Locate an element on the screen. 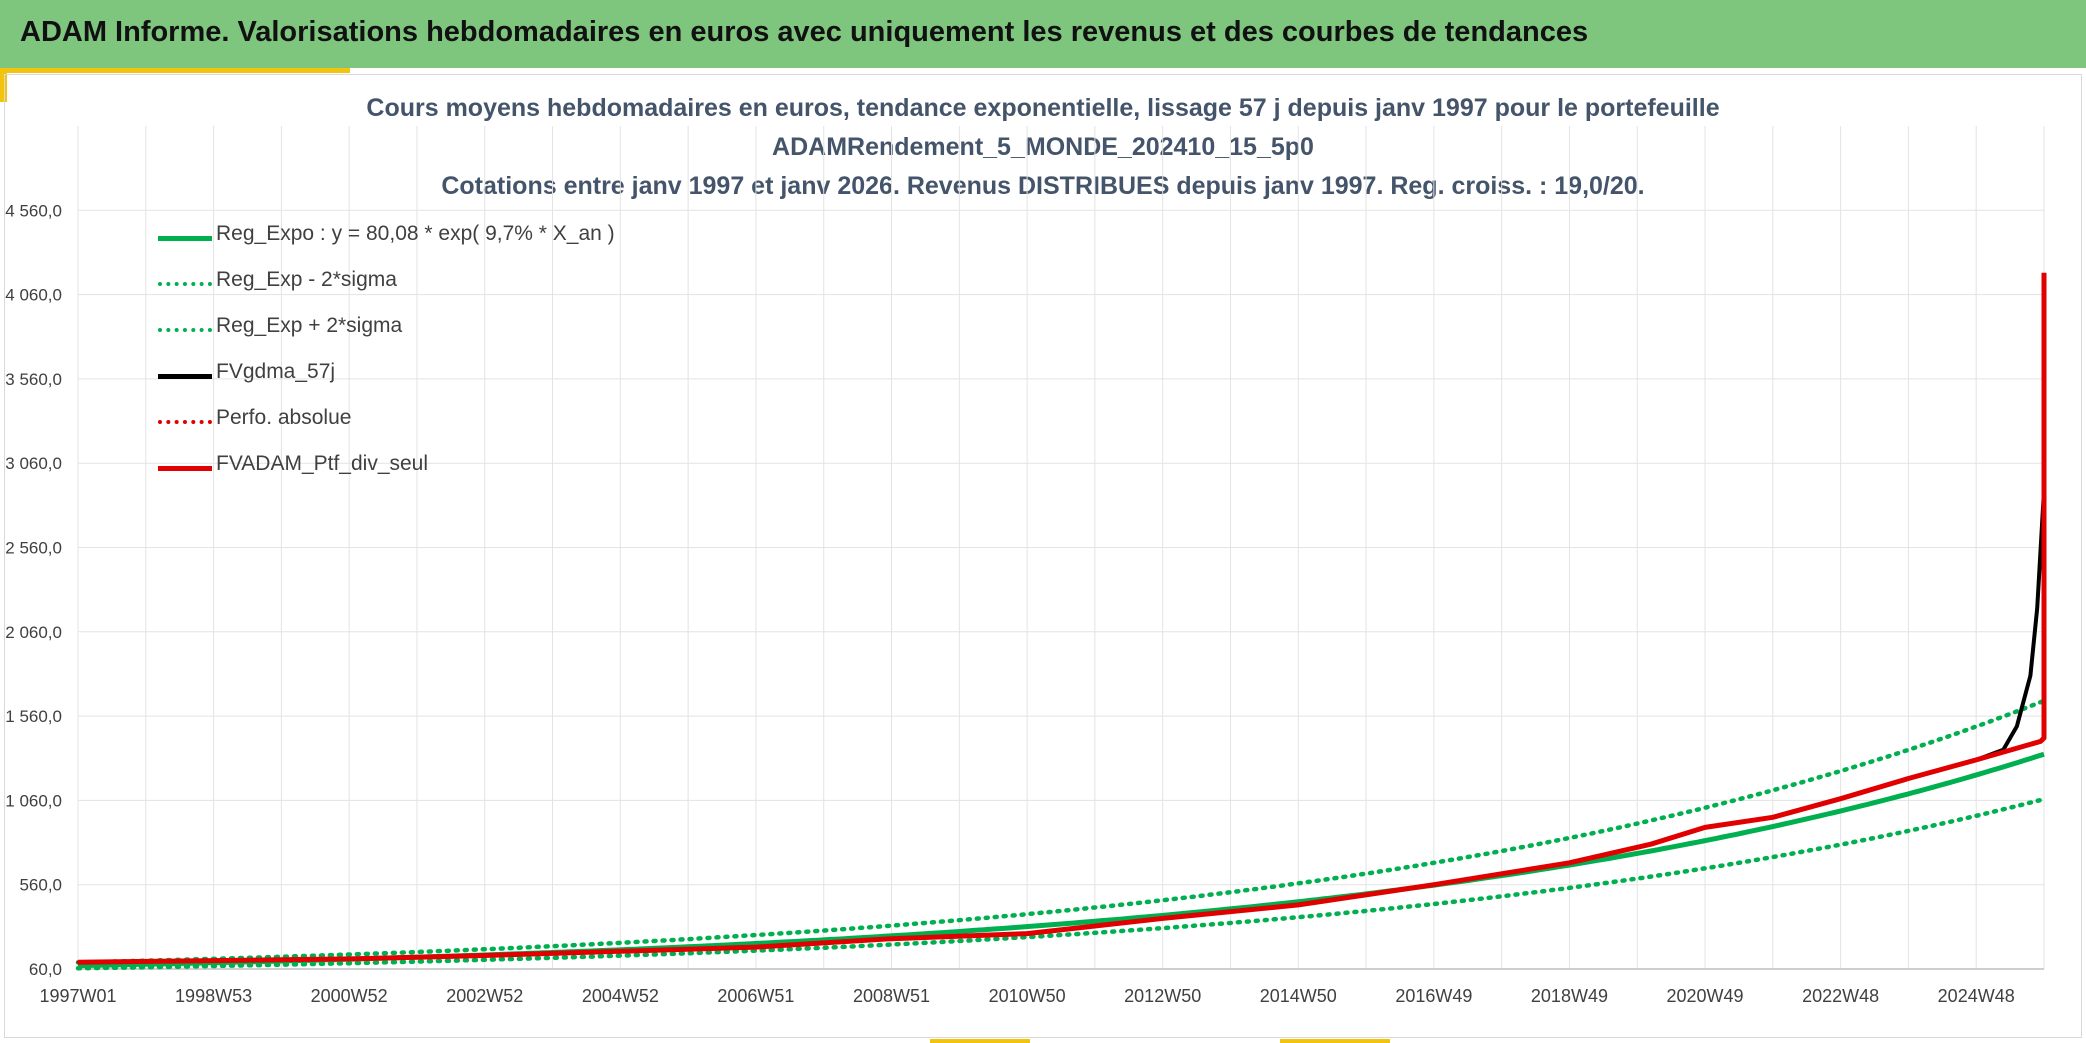 The width and height of the screenshot is (2086, 1043). legend-item-reg-plus: Reg_Exp + 2*sigma is located at coordinates (458, 329).